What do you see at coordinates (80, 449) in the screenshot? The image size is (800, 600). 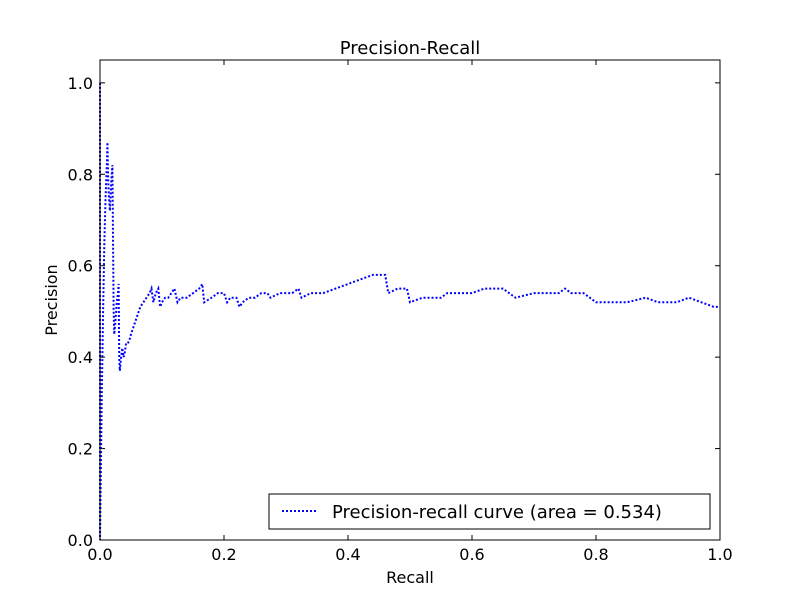 I see `y-tick-label: 0.2` at bounding box center [80, 449].